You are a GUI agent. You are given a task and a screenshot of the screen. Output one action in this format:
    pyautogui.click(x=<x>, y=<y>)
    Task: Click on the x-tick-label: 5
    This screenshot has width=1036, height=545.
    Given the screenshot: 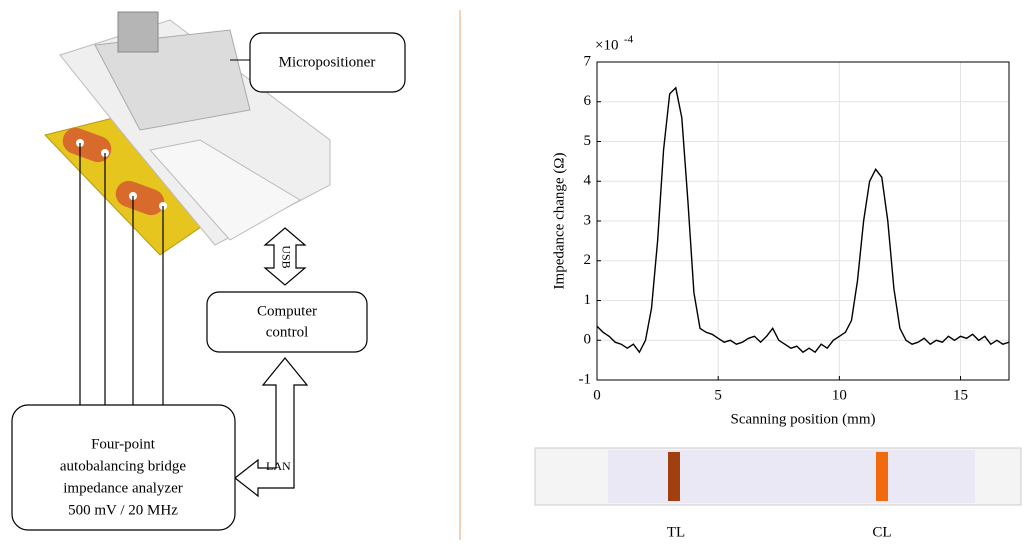 What is the action you would take?
    pyautogui.click(x=718, y=395)
    